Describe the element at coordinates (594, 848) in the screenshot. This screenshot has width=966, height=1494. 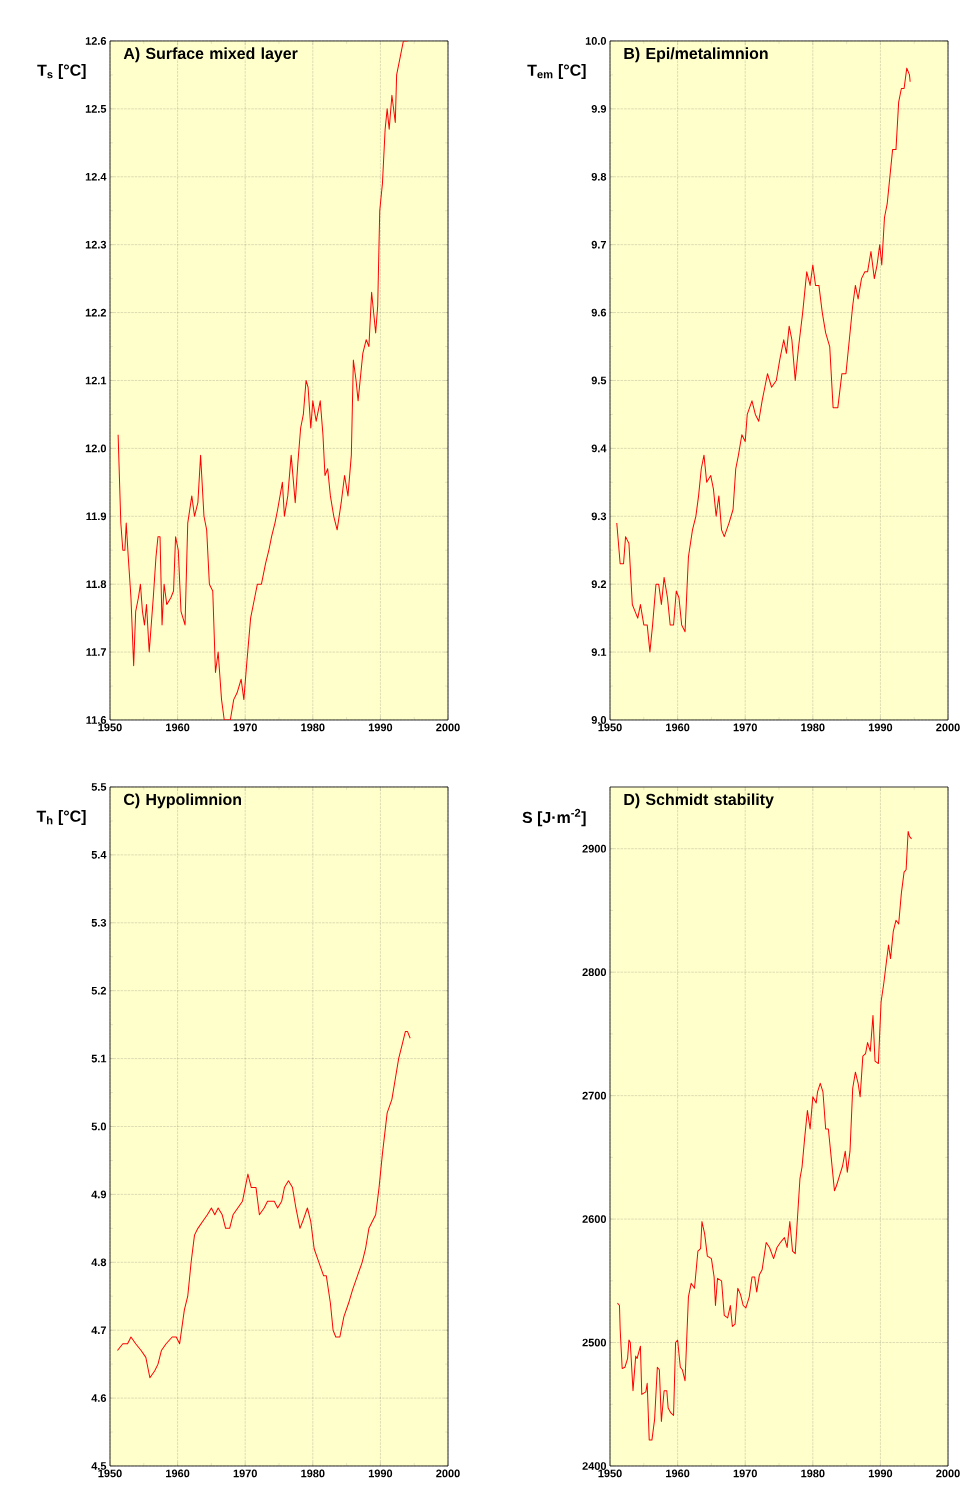
I see `y-tick-label: 2900` at that location.